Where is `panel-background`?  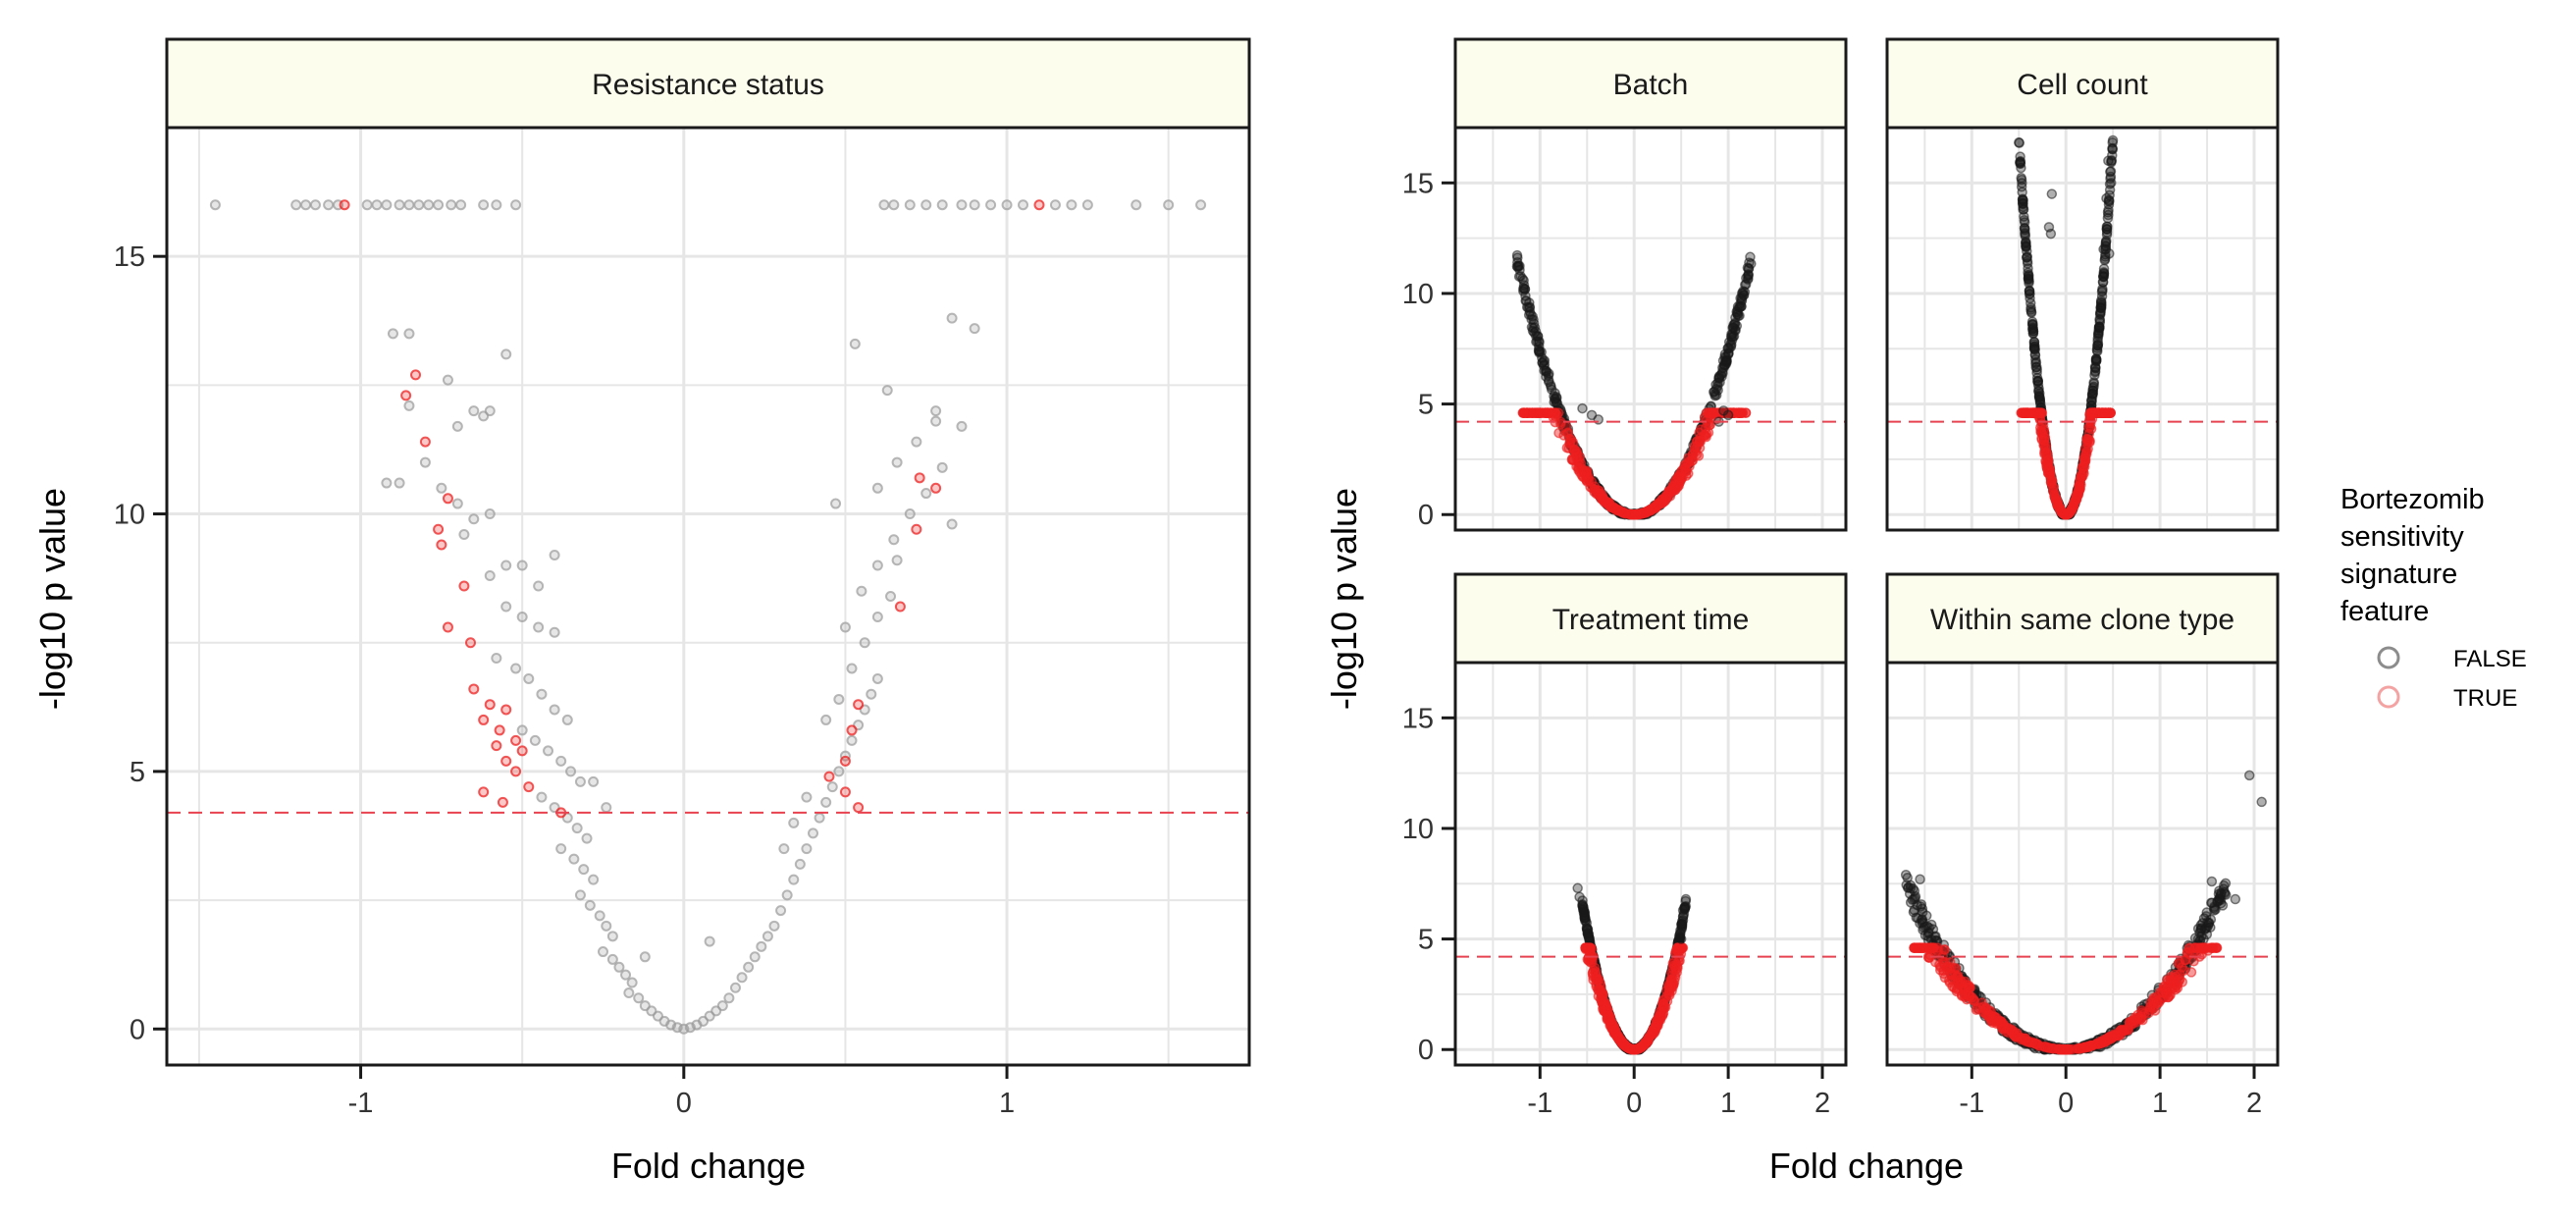
panel-background is located at coordinates (1650, 329).